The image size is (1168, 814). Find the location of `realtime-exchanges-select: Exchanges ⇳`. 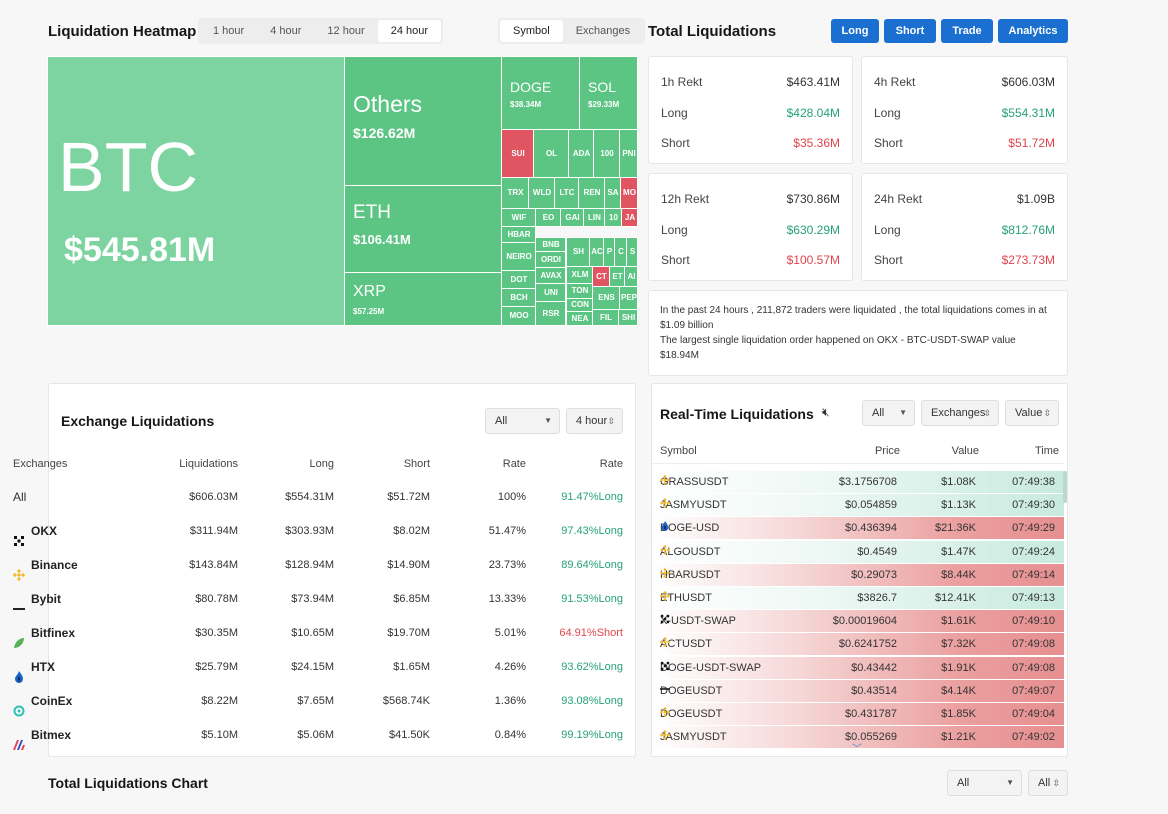

realtime-exchanges-select: Exchanges ⇳ is located at coordinates (960, 413).